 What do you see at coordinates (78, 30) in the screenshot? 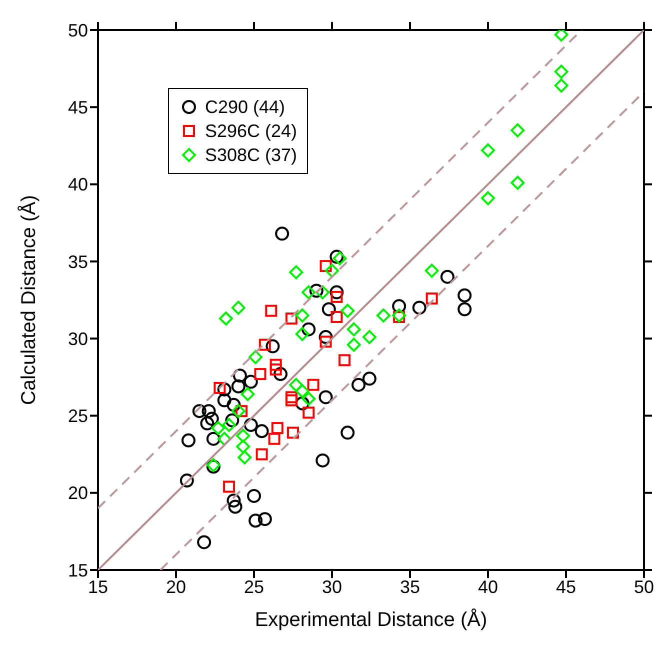
I see `y-tick-label: 50` at bounding box center [78, 30].